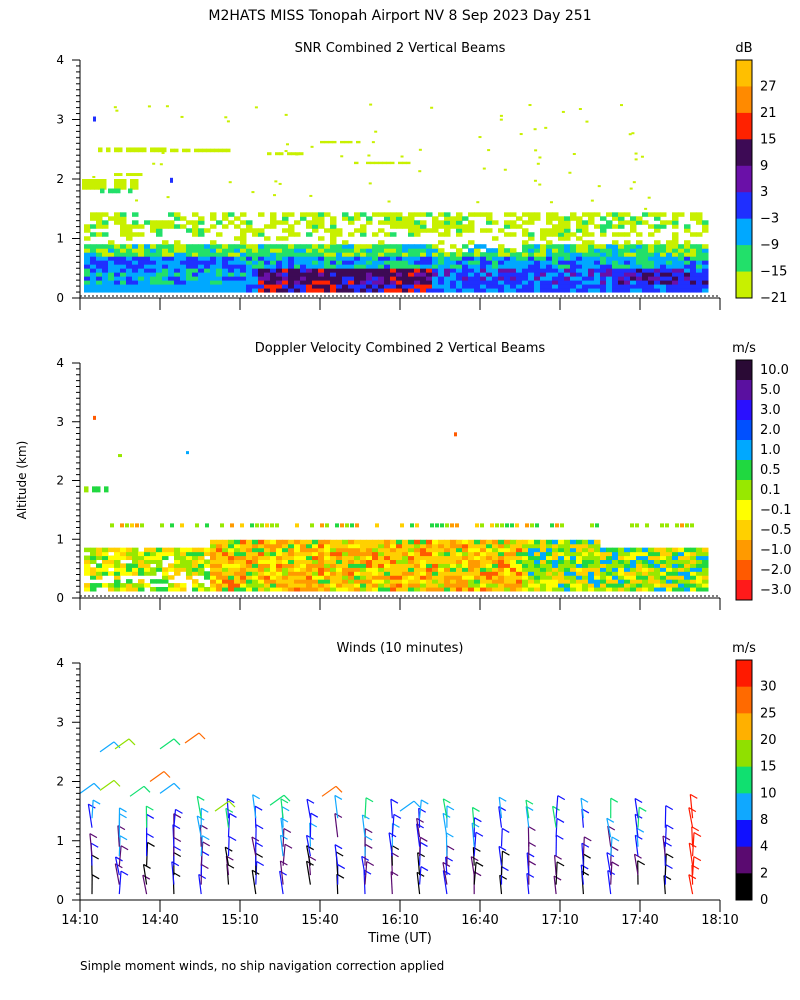 The height and width of the screenshot is (1000, 800). What do you see at coordinates (560, 820) in the screenshot?
I see `wind-barb-flag` at bounding box center [560, 820].